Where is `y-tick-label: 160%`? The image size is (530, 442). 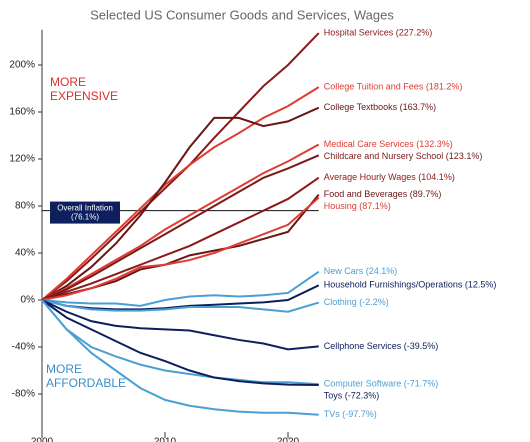
y-tick-label: 160% is located at coordinates (22, 112).